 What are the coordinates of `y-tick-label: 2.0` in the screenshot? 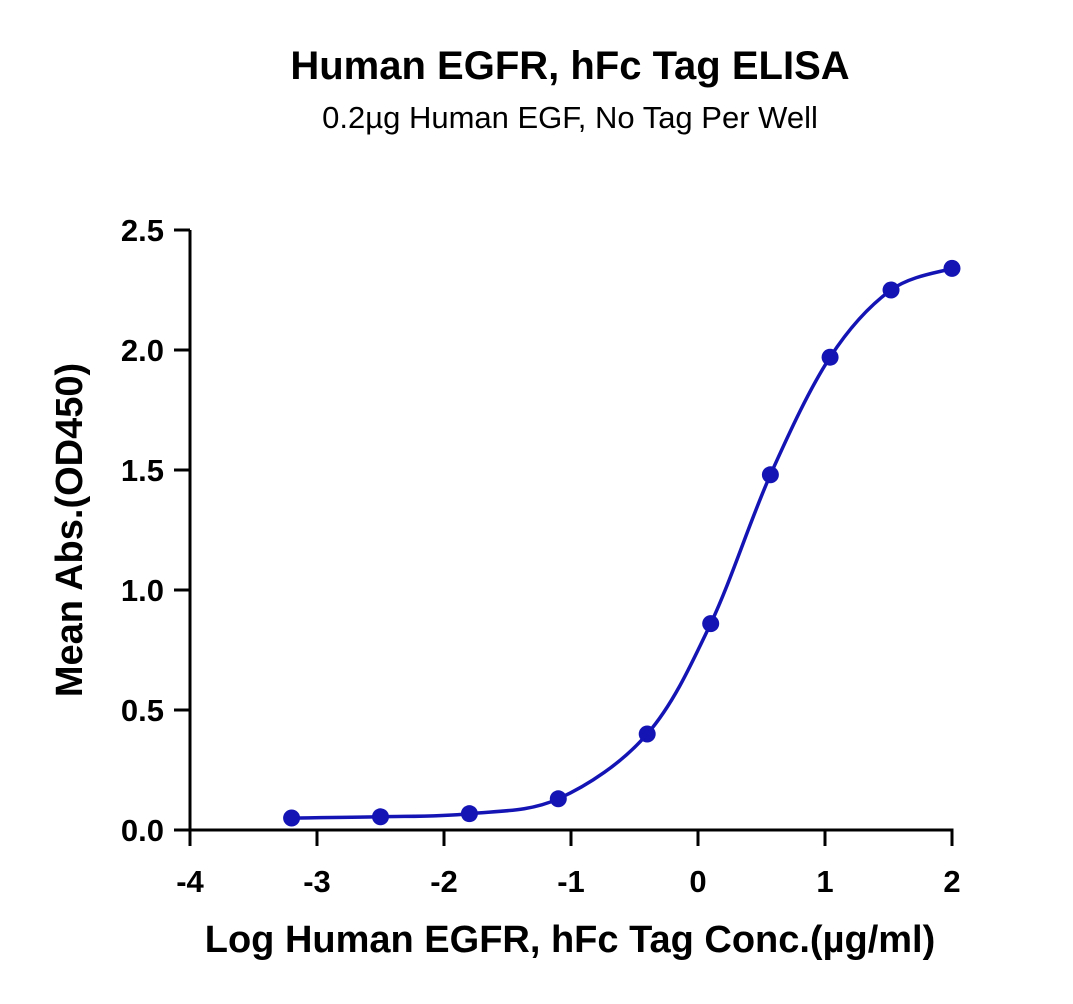 It's located at (142, 350).